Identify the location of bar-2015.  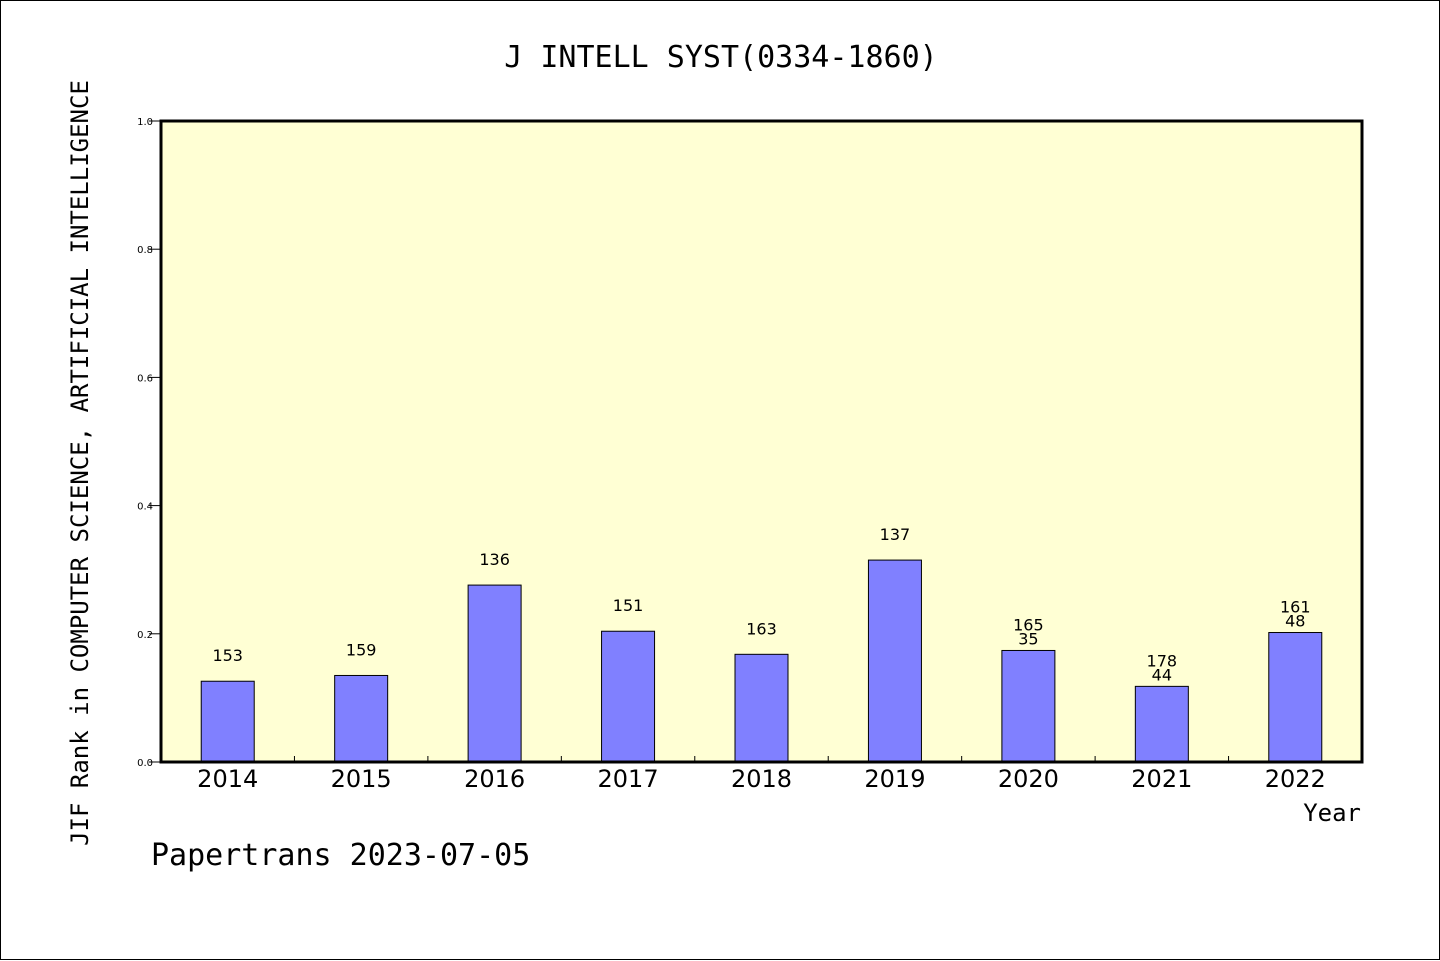
(361, 718).